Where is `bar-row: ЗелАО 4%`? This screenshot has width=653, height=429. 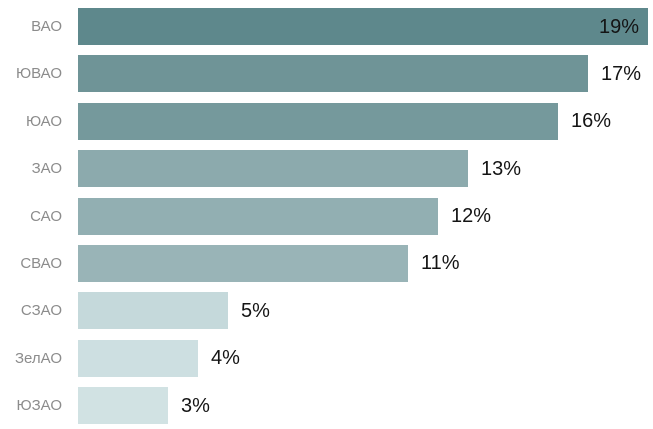
bar-row: ЗелАО 4% is located at coordinates (326, 358).